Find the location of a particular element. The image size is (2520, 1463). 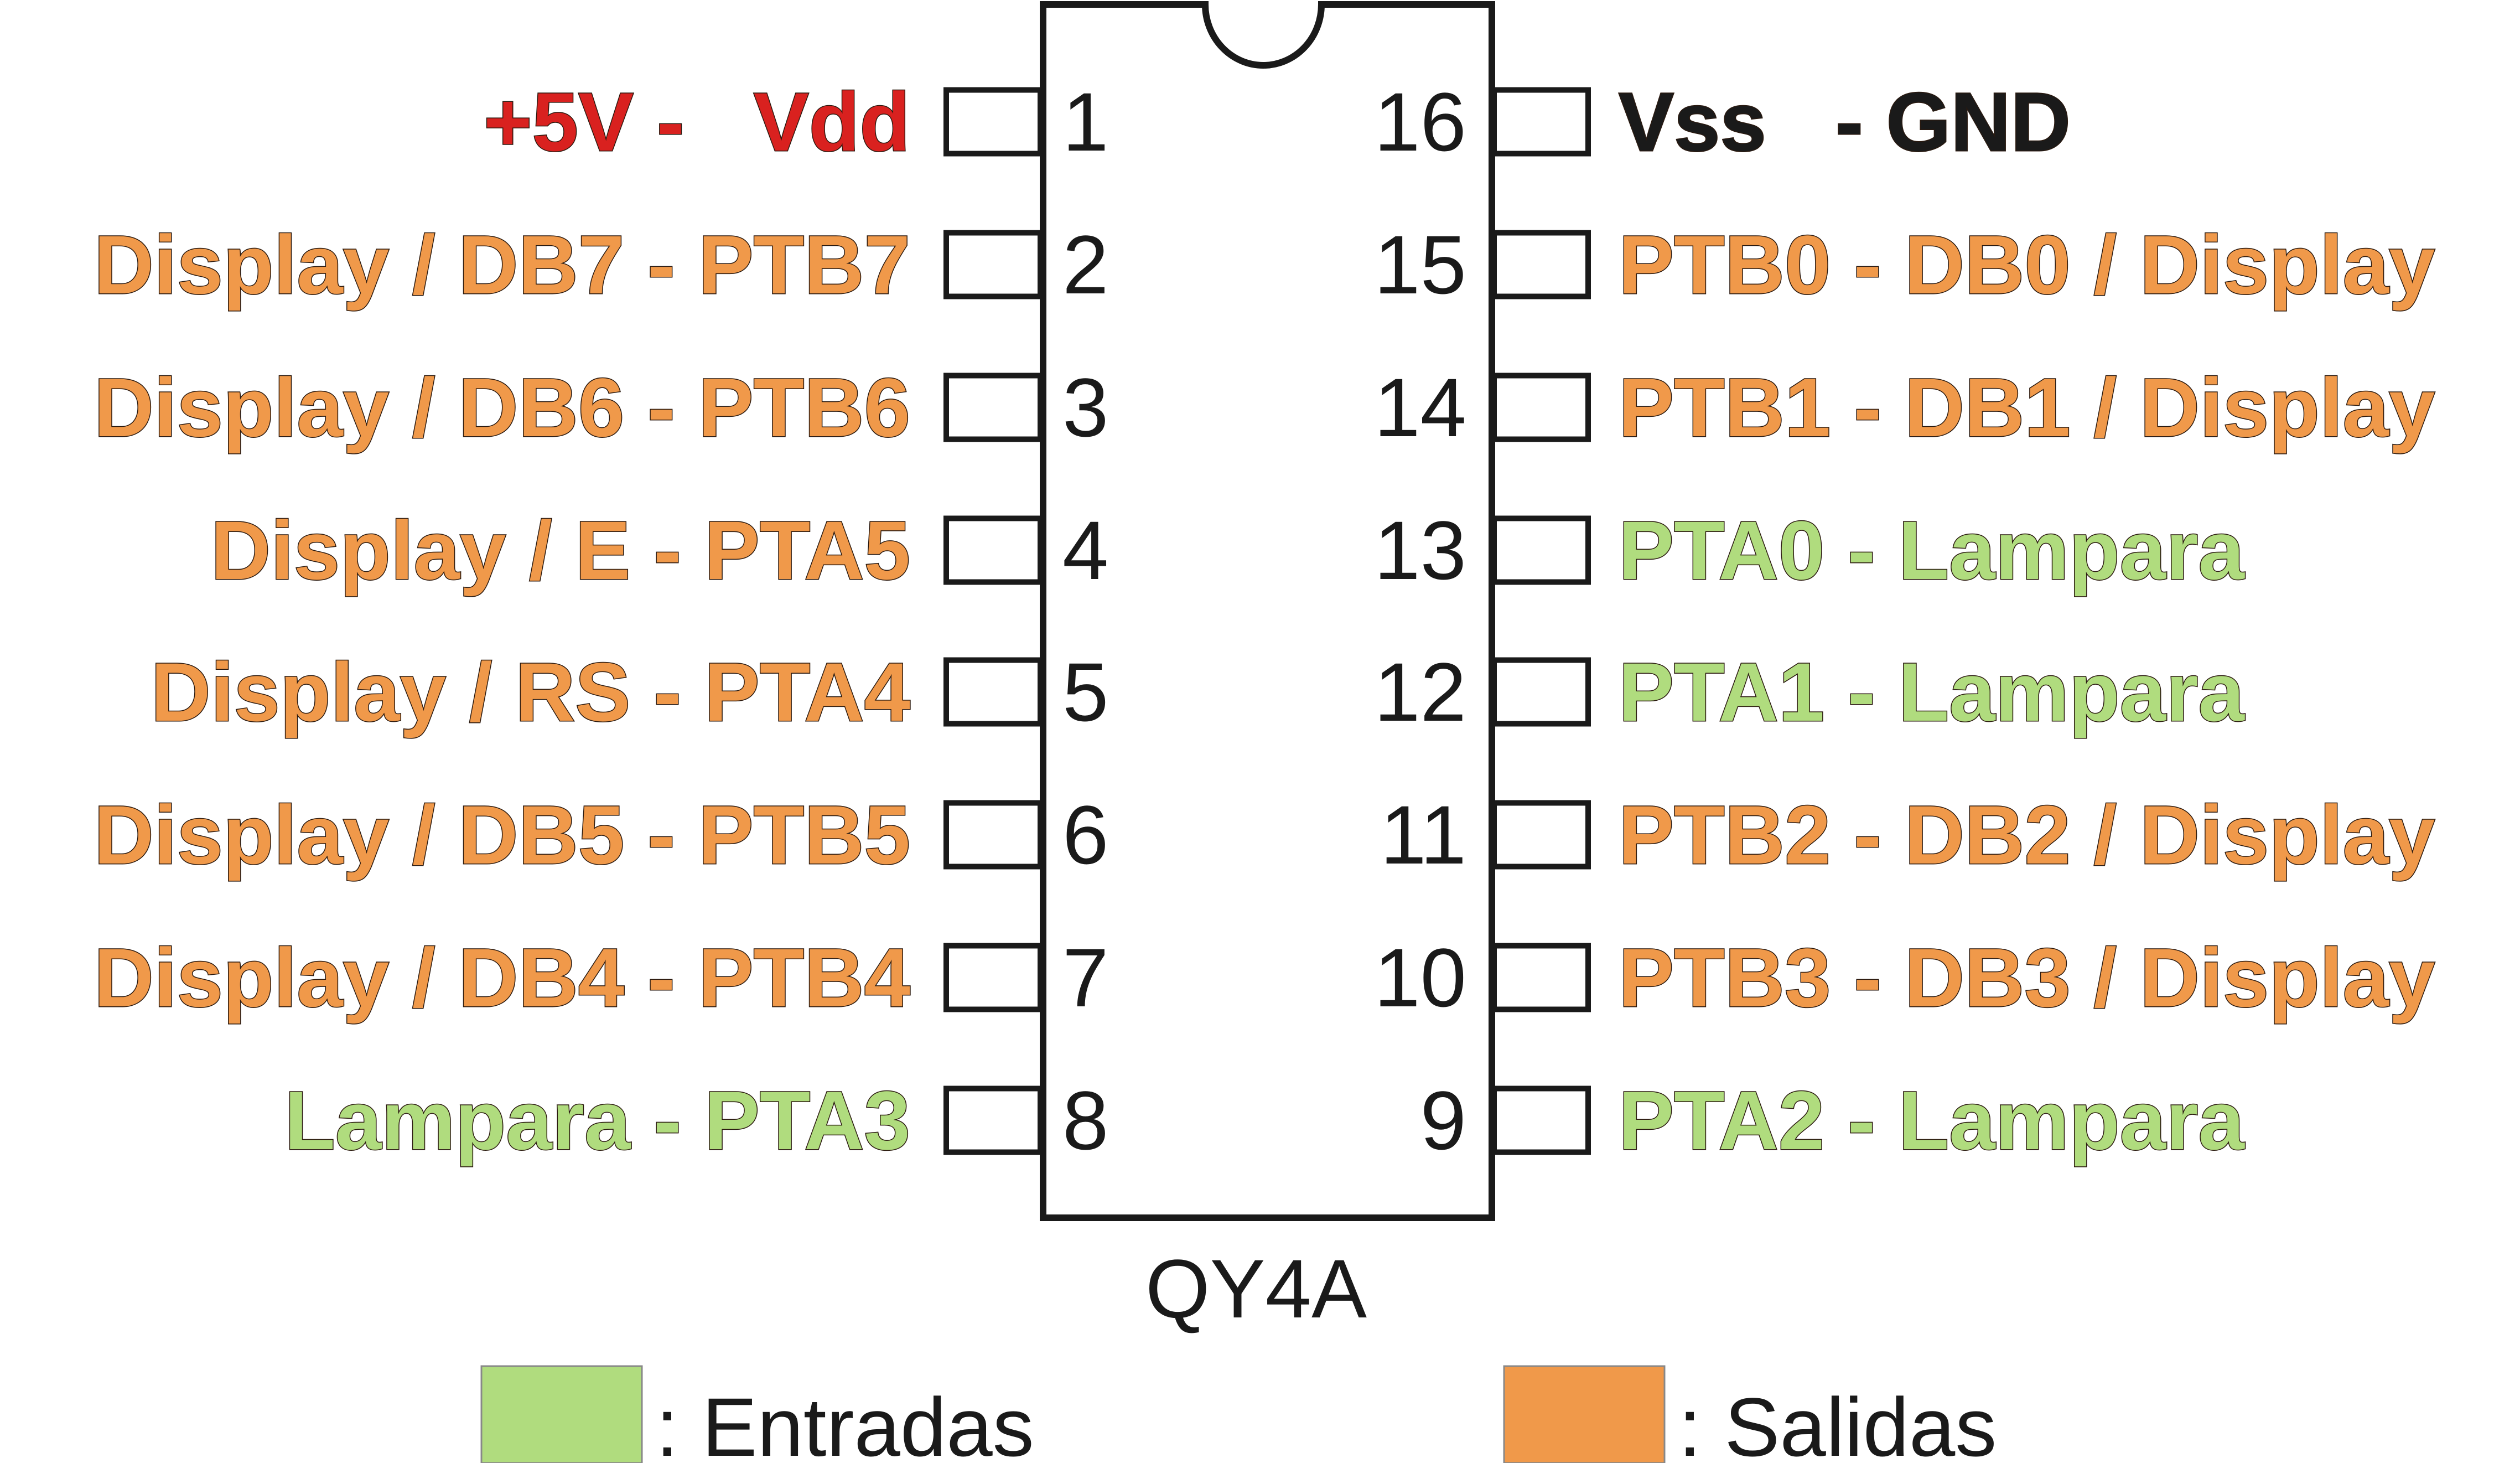

pin-14-label: PTB1 - DB1 / Display is located at coordinates (2027, 407).